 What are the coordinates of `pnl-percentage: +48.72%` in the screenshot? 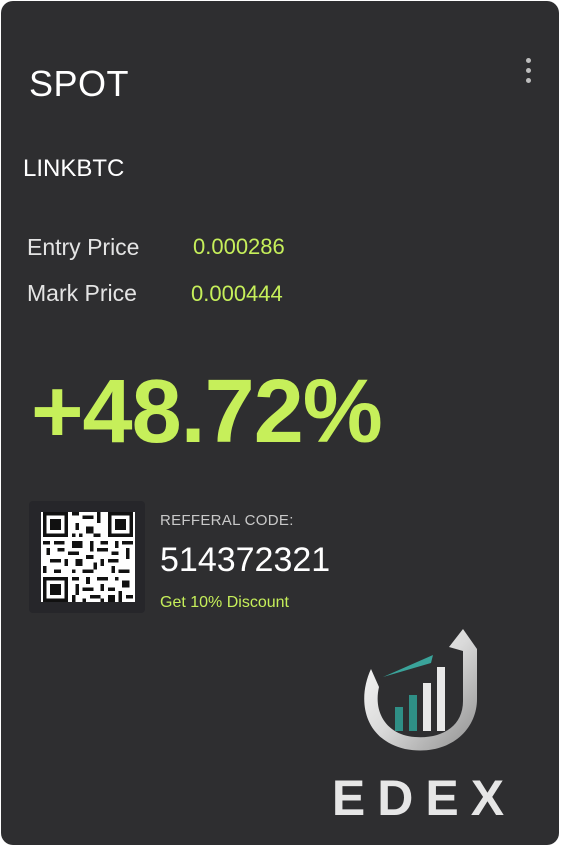 It's located at (206, 412).